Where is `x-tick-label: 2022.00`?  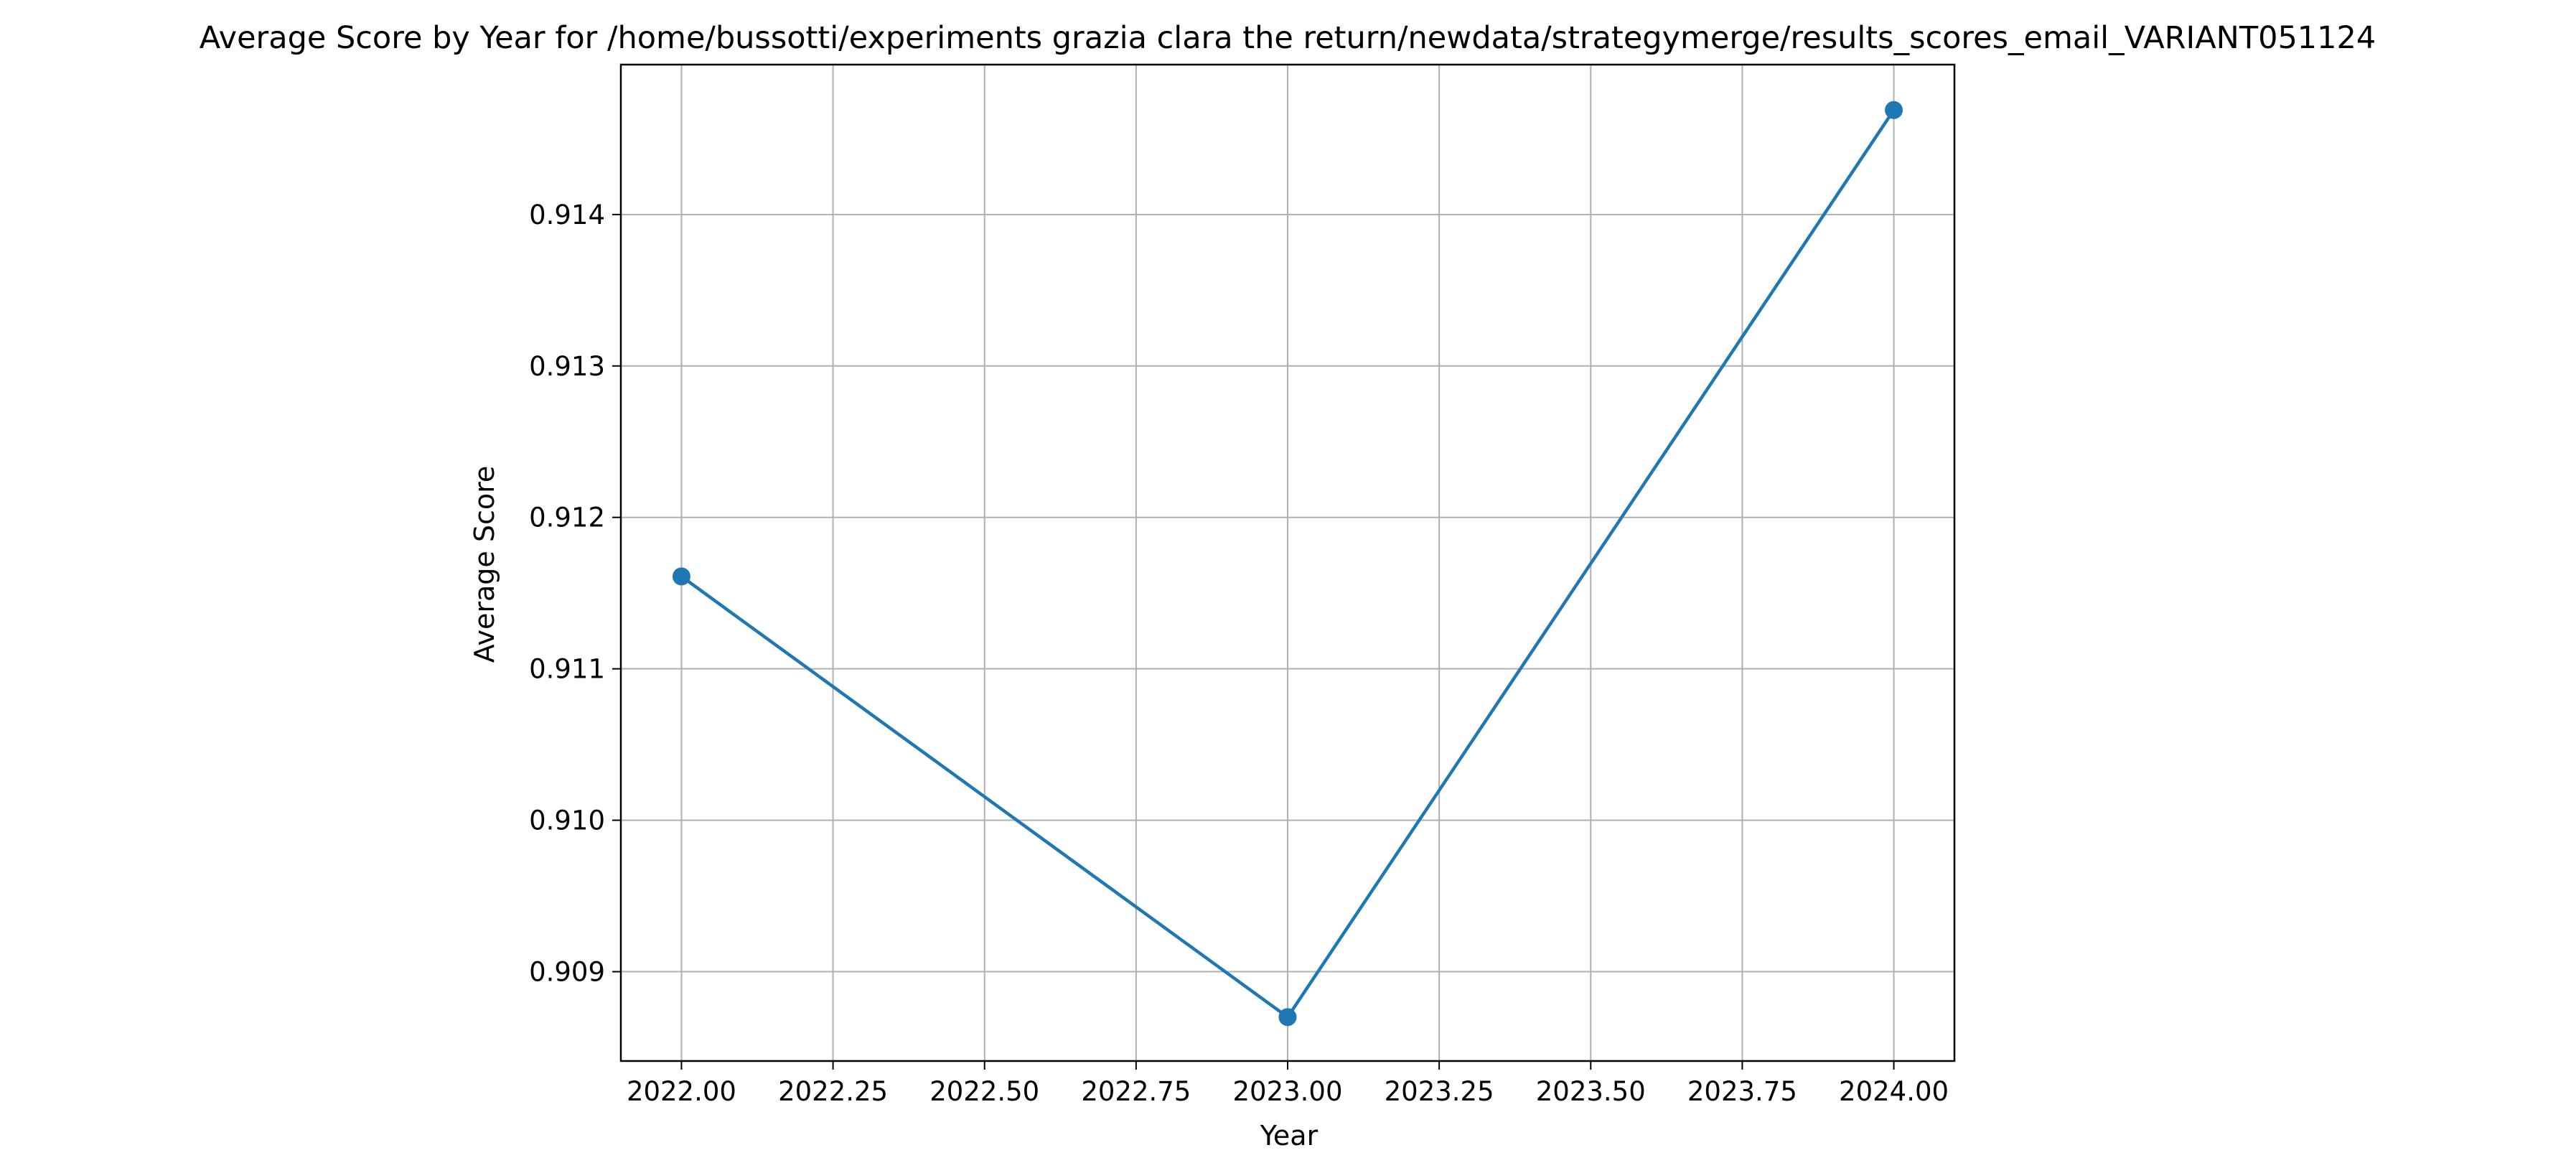 x-tick-label: 2022.00 is located at coordinates (682, 1091).